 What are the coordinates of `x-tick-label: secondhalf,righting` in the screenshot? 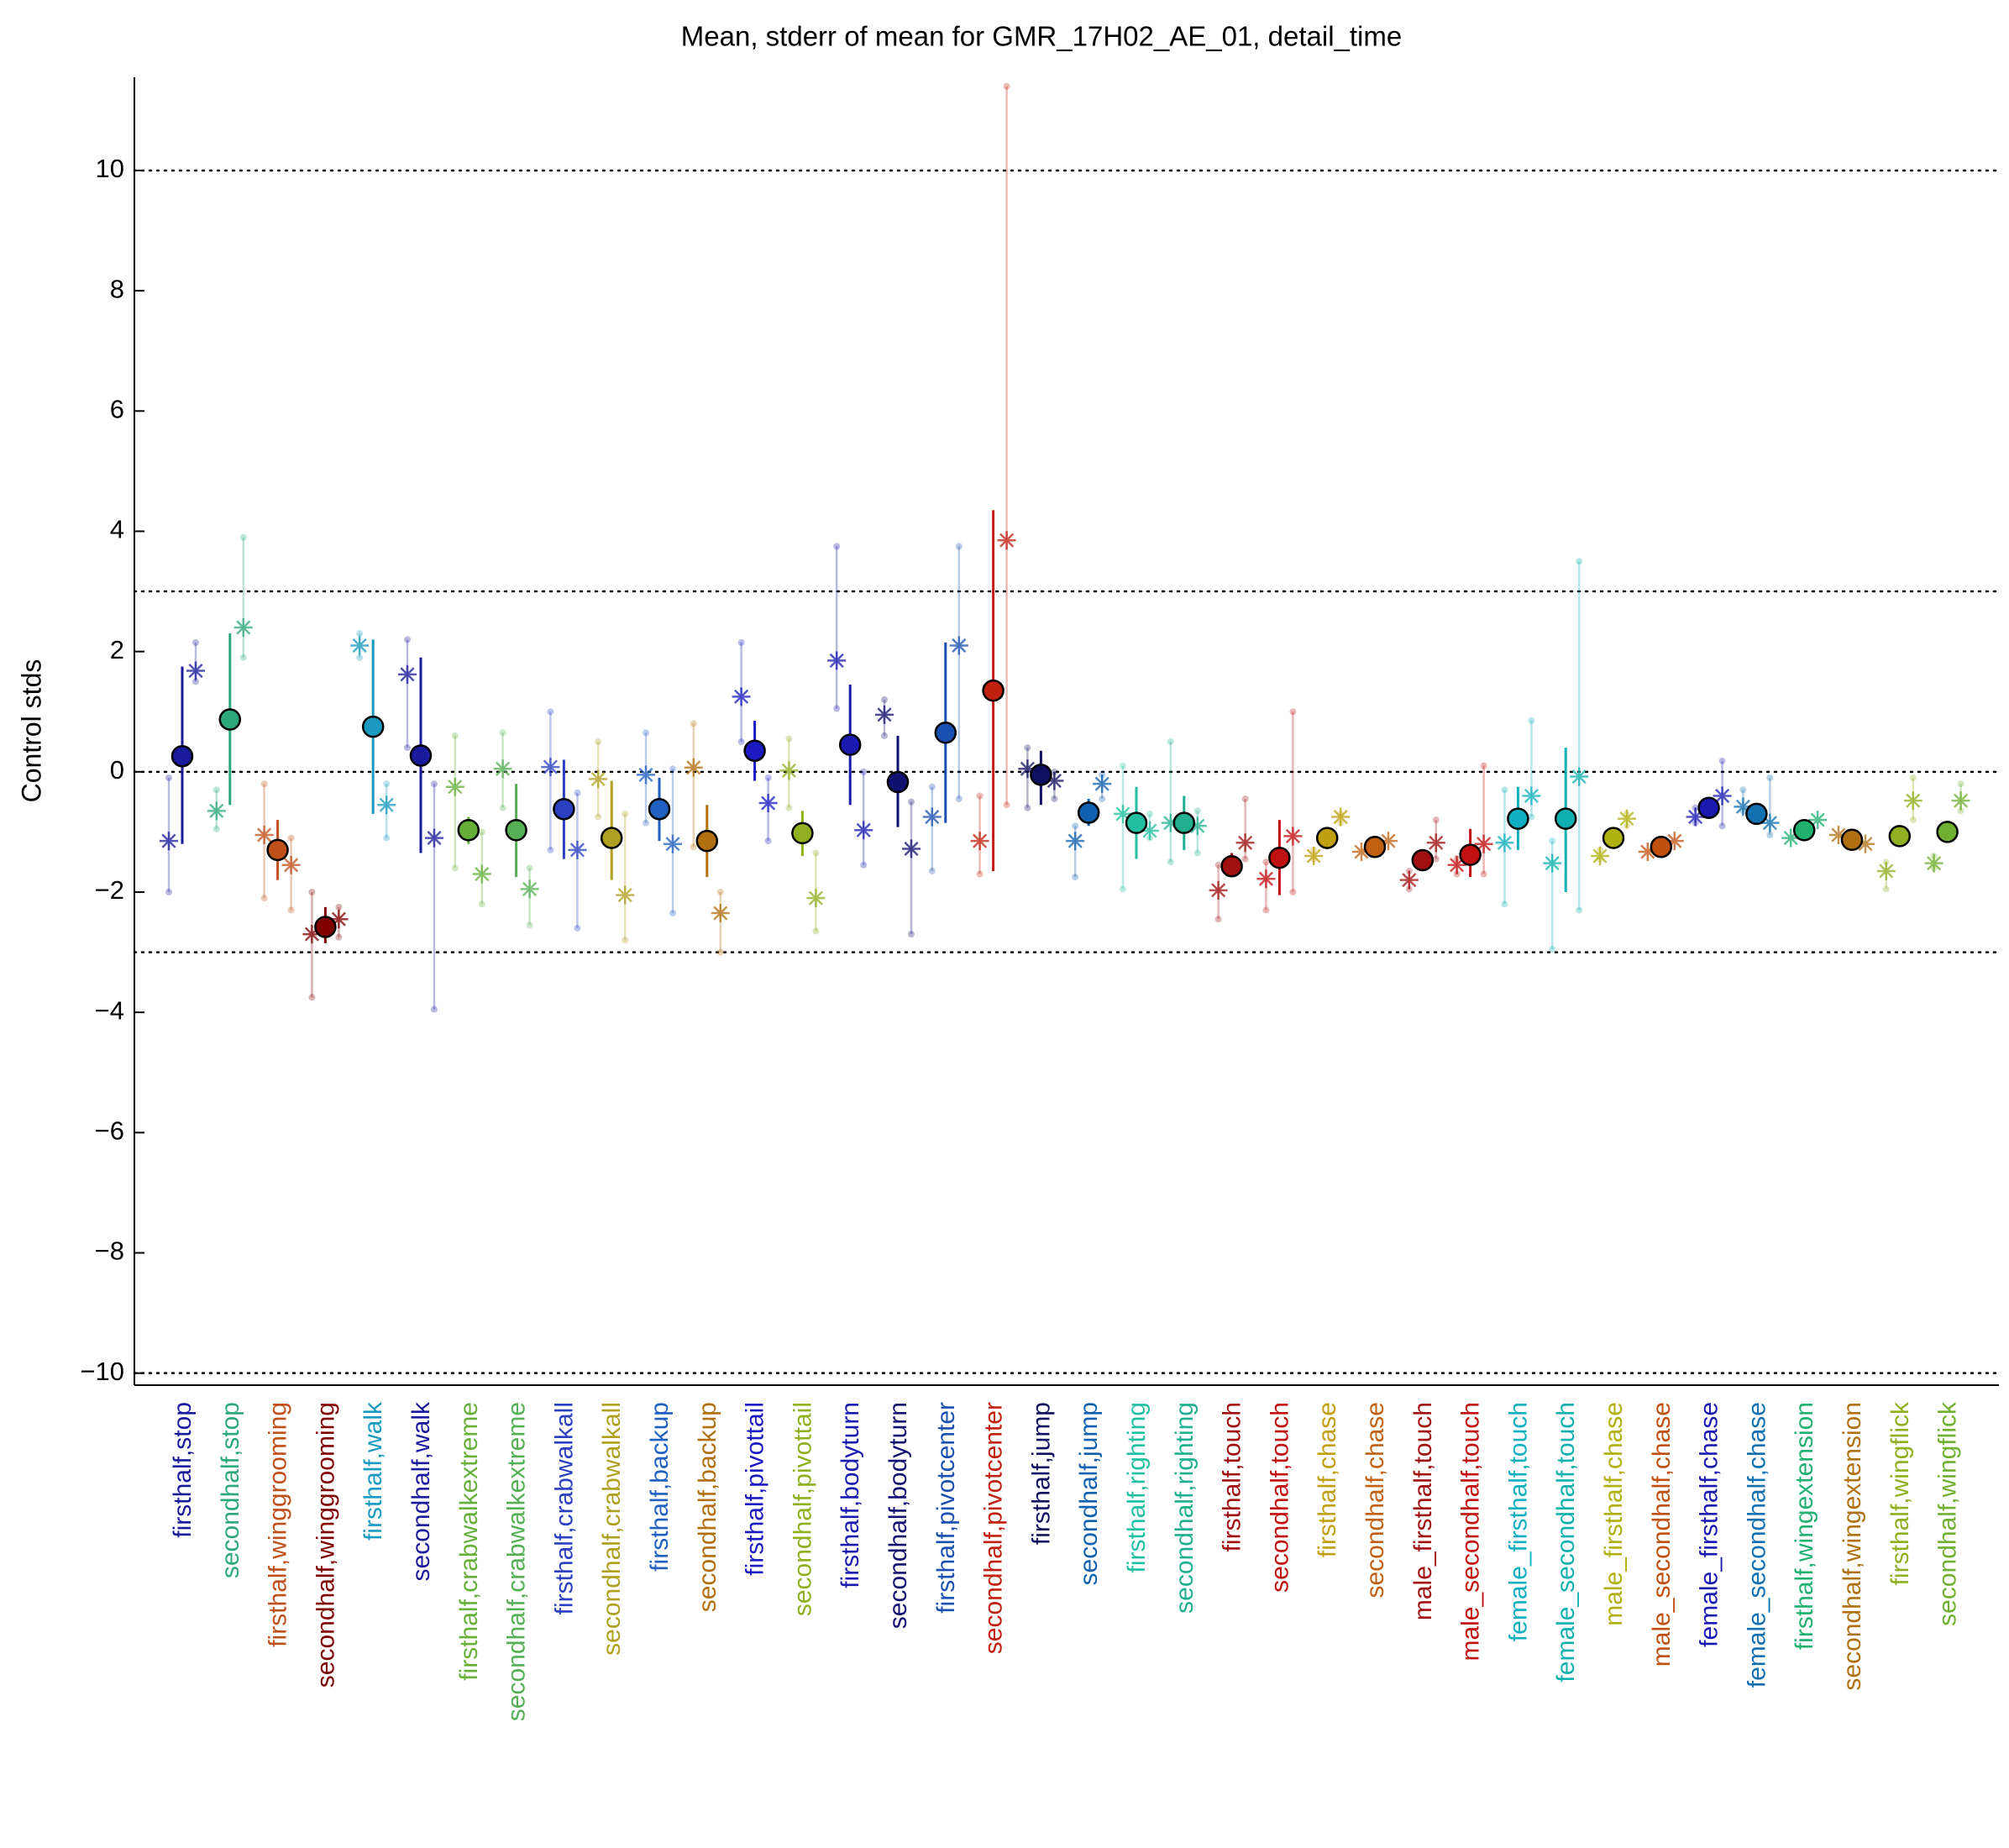 It's located at (1185, 1508).